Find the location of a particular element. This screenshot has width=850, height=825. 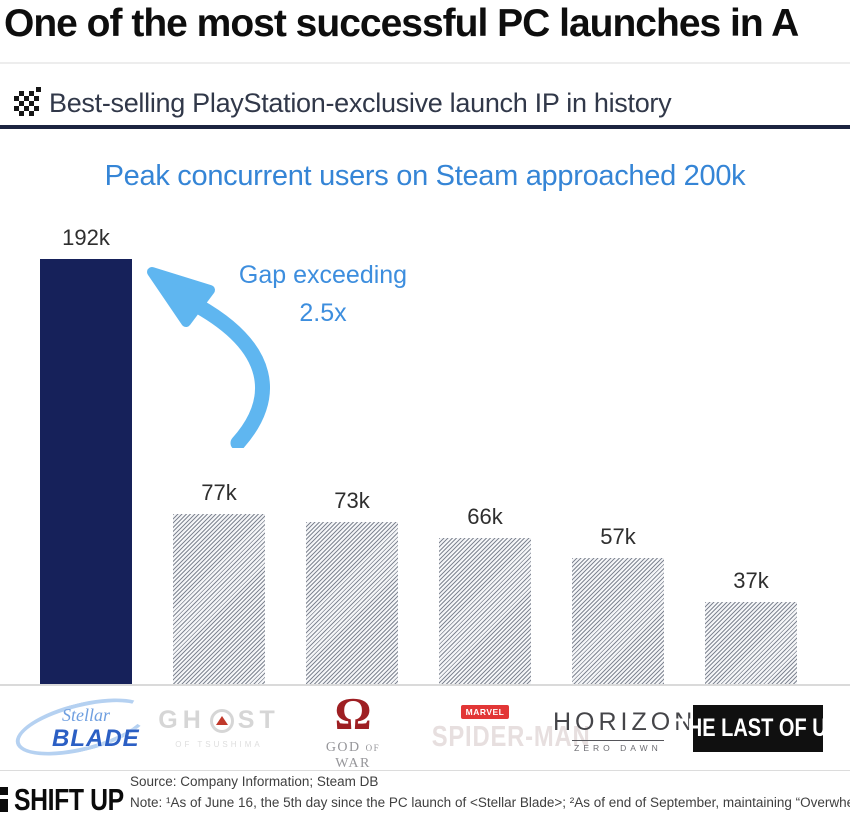

stellar-script-text: Stellar is located at coordinates (86, 715).